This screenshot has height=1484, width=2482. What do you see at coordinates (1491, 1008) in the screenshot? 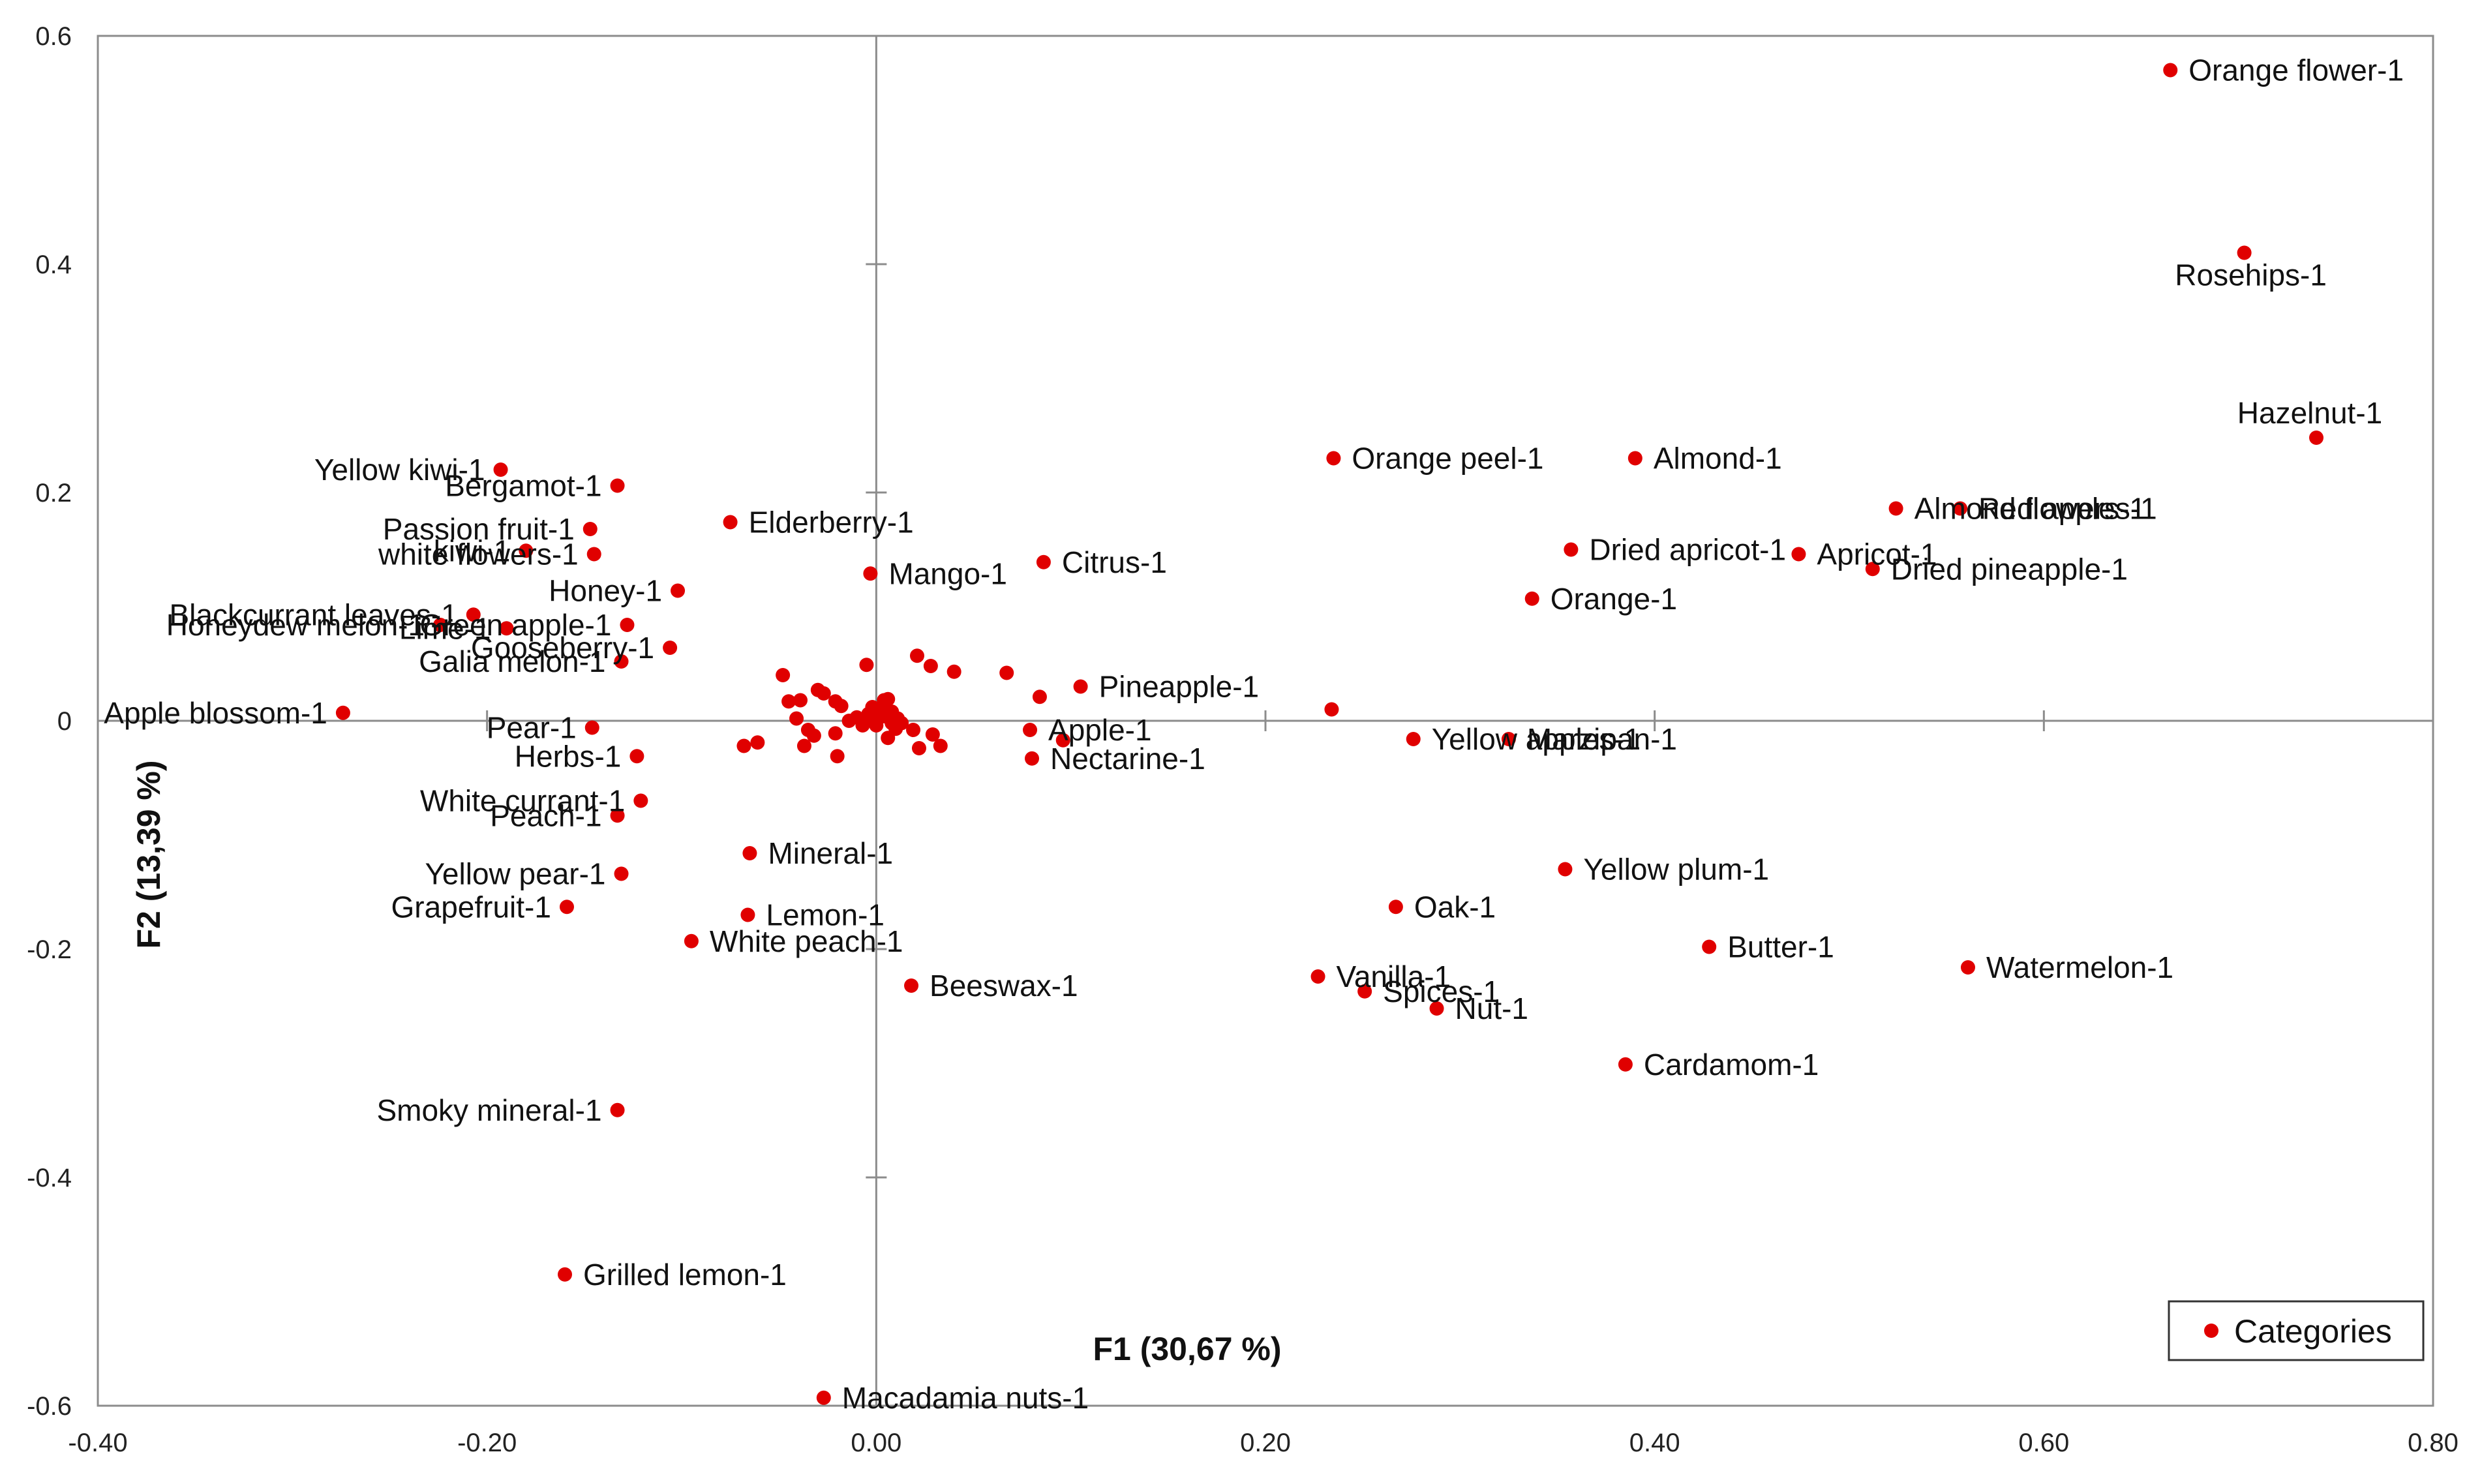
I see `point-label: Nut-1` at bounding box center [1491, 1008].